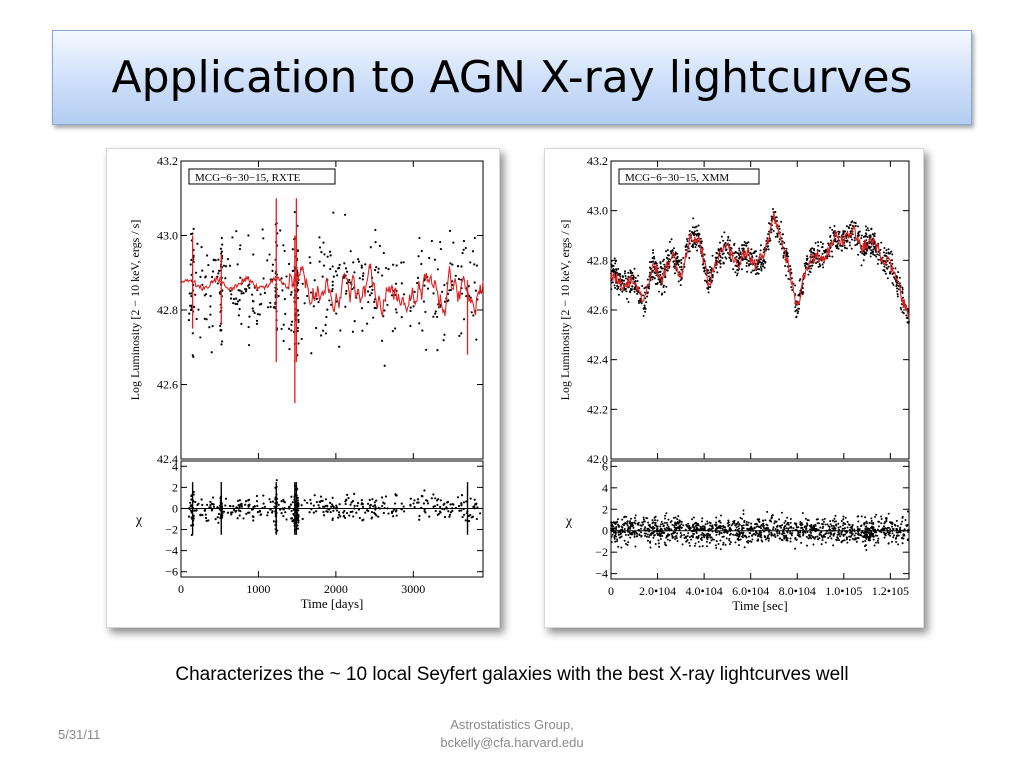 The image size is (1024, 768). What do you see at coordinates (167, 385) in the screenshot?
I see `y-tick-label: 42.6` at bounding box center [167, 385].